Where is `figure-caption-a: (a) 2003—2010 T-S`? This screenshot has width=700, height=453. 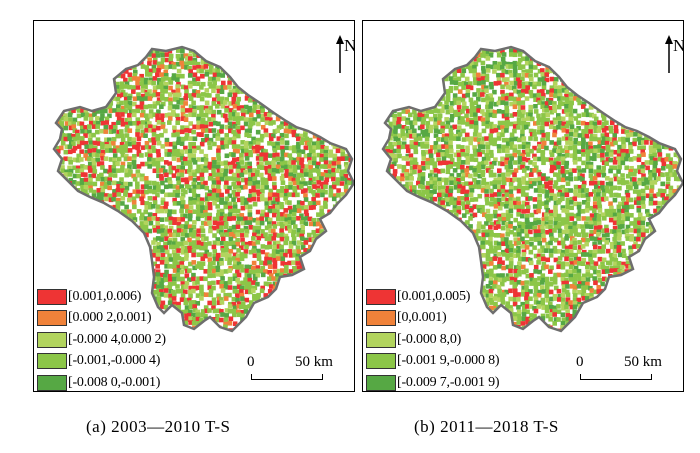 figure-caption-a: (a) 2003—2010 T-S is located at coordinates (158, 426).